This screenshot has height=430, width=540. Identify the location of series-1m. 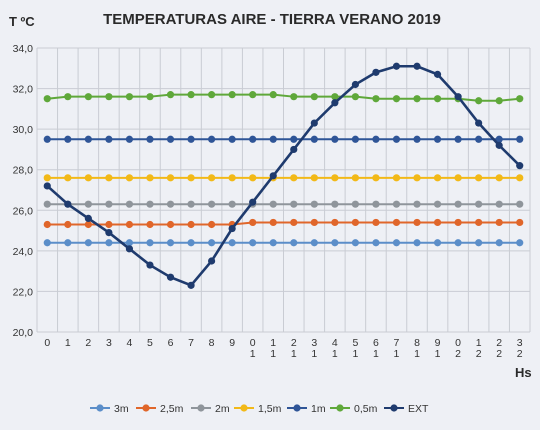
(283, 139).